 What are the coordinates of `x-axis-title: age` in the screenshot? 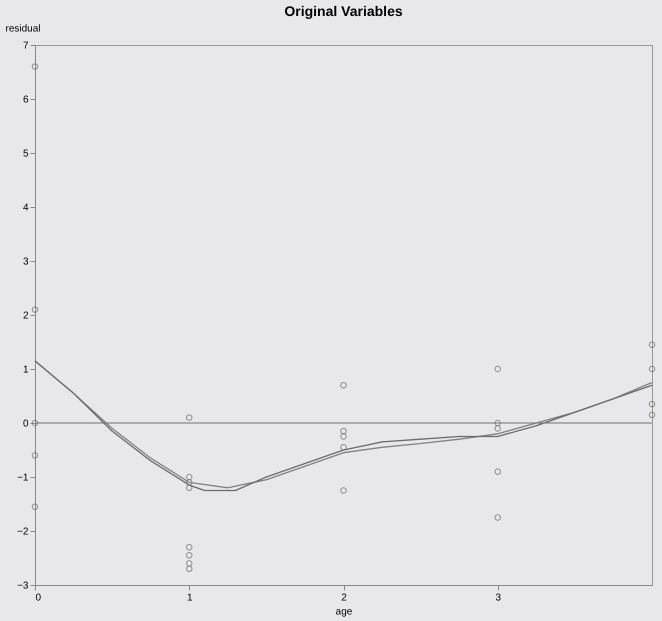 It's located at (344, 612).